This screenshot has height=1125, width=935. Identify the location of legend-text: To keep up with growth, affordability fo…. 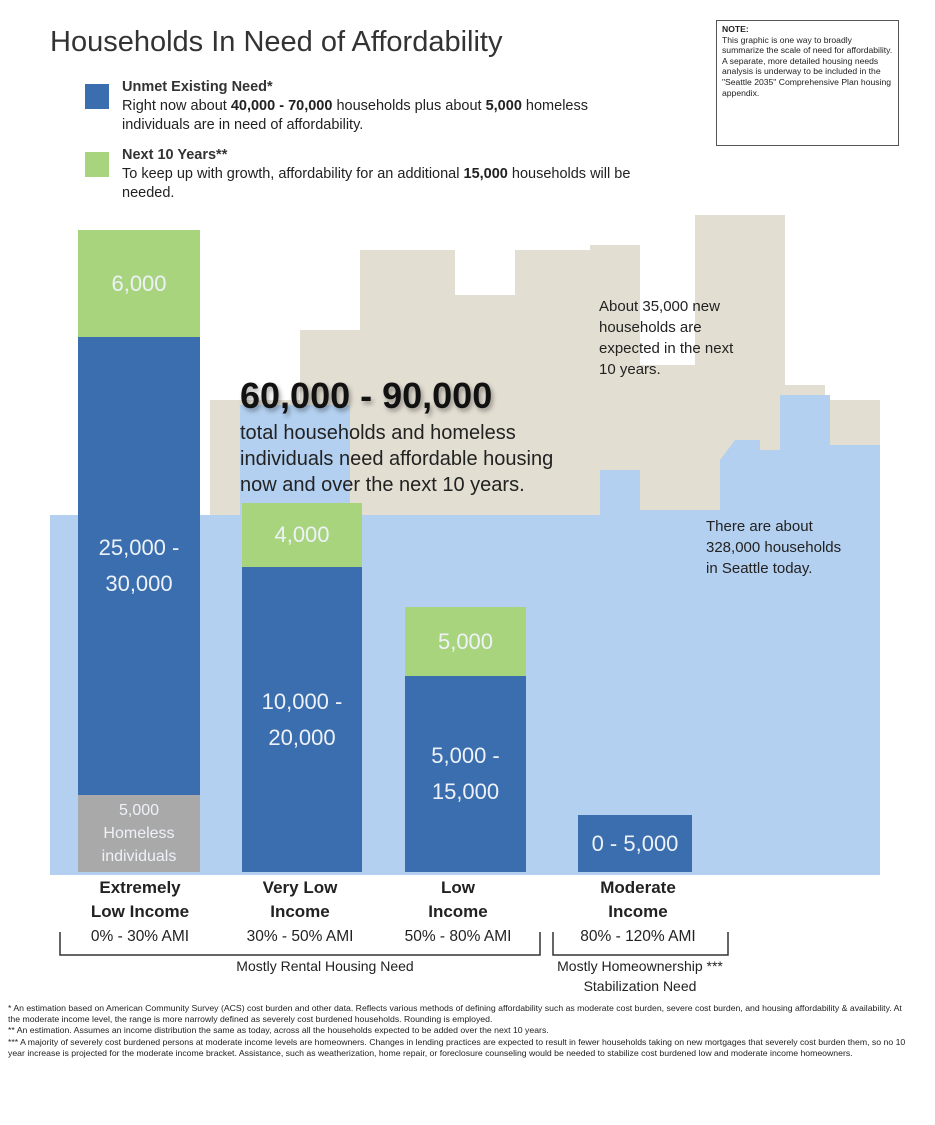
(293, 174).